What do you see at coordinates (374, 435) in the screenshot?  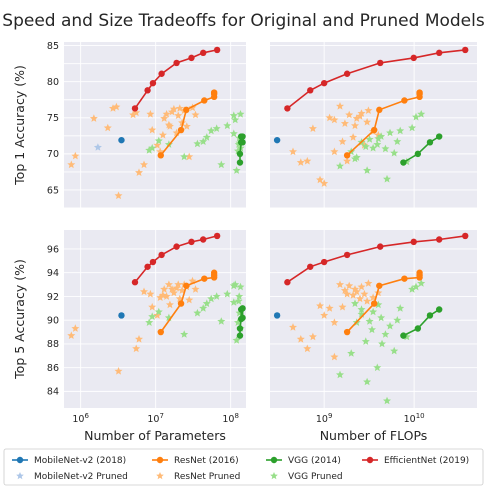 I see `x-axis-label: Number of FLOPs` at bounding box center [374, 435].